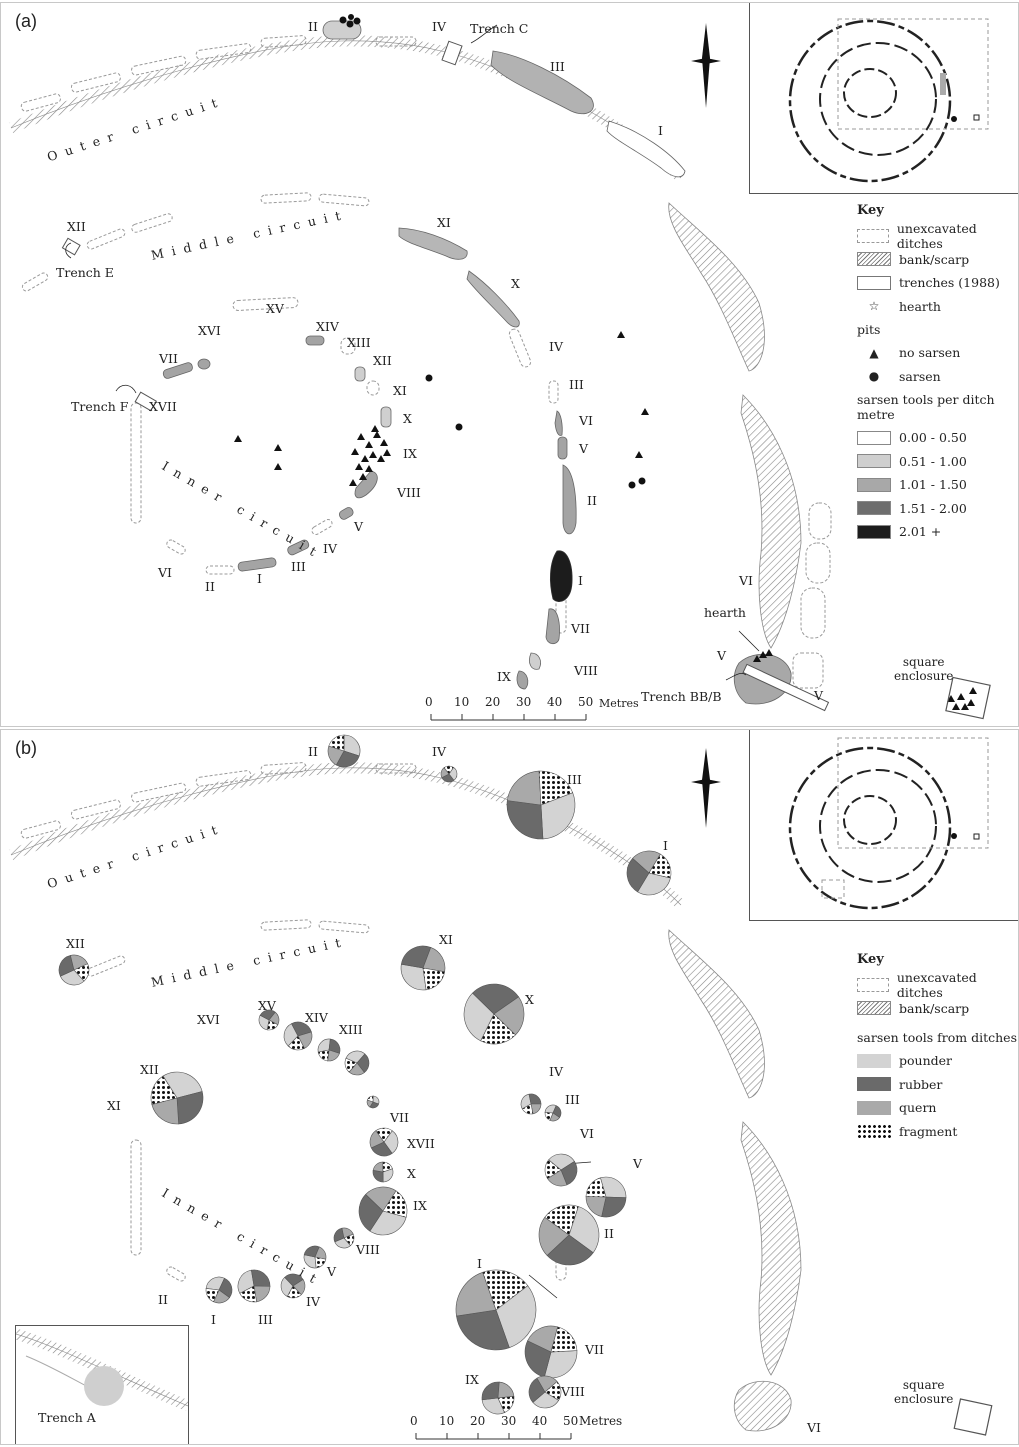 The image size is (1019, 1447). I want to click on ditch-numeral: V, so click(819, 695).